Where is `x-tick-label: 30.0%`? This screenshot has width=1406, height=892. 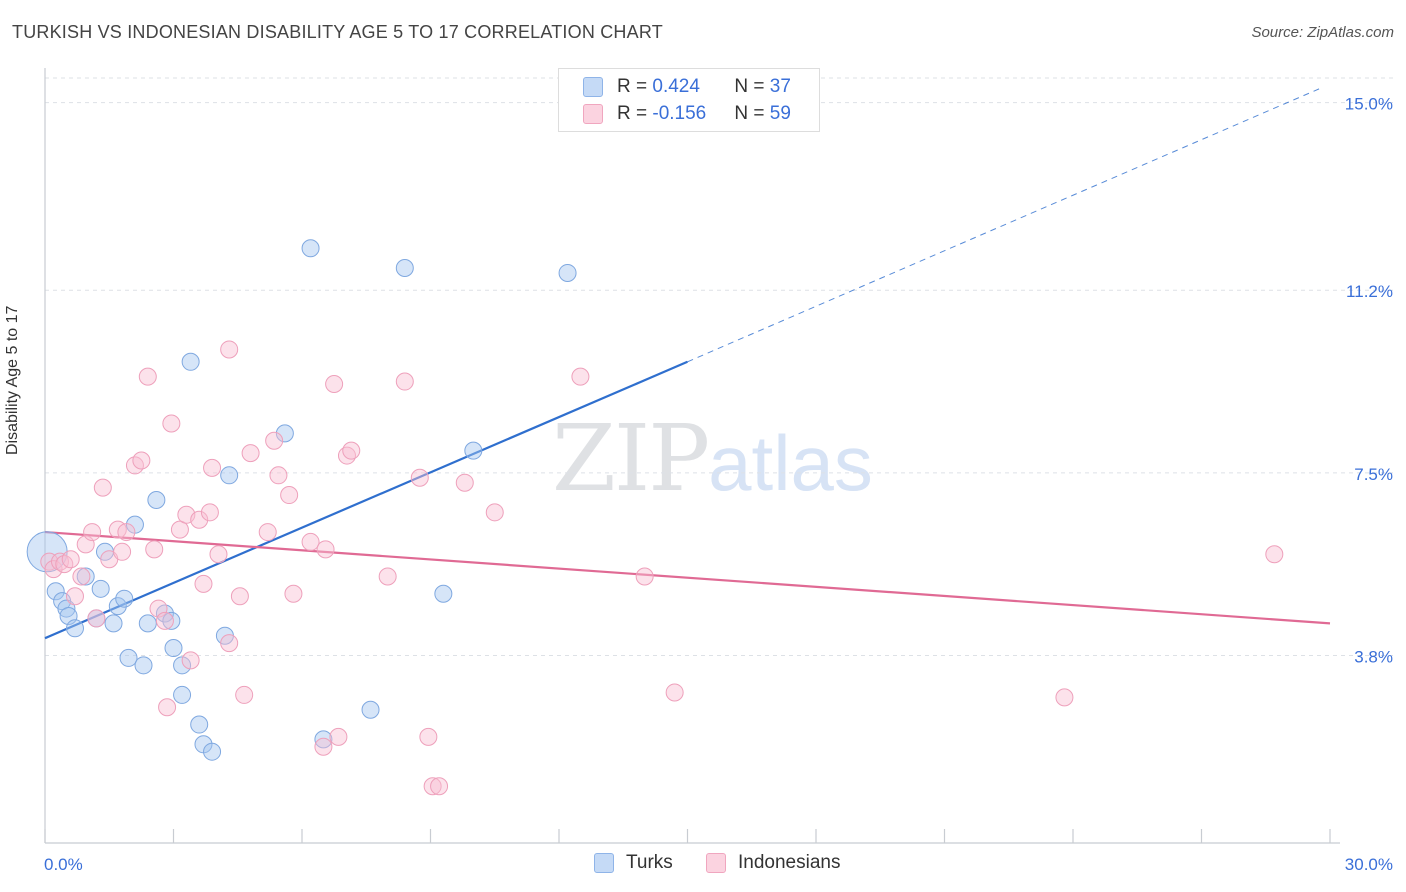 x-tick-label: 30.0% is located at coordinates (1369, 864).